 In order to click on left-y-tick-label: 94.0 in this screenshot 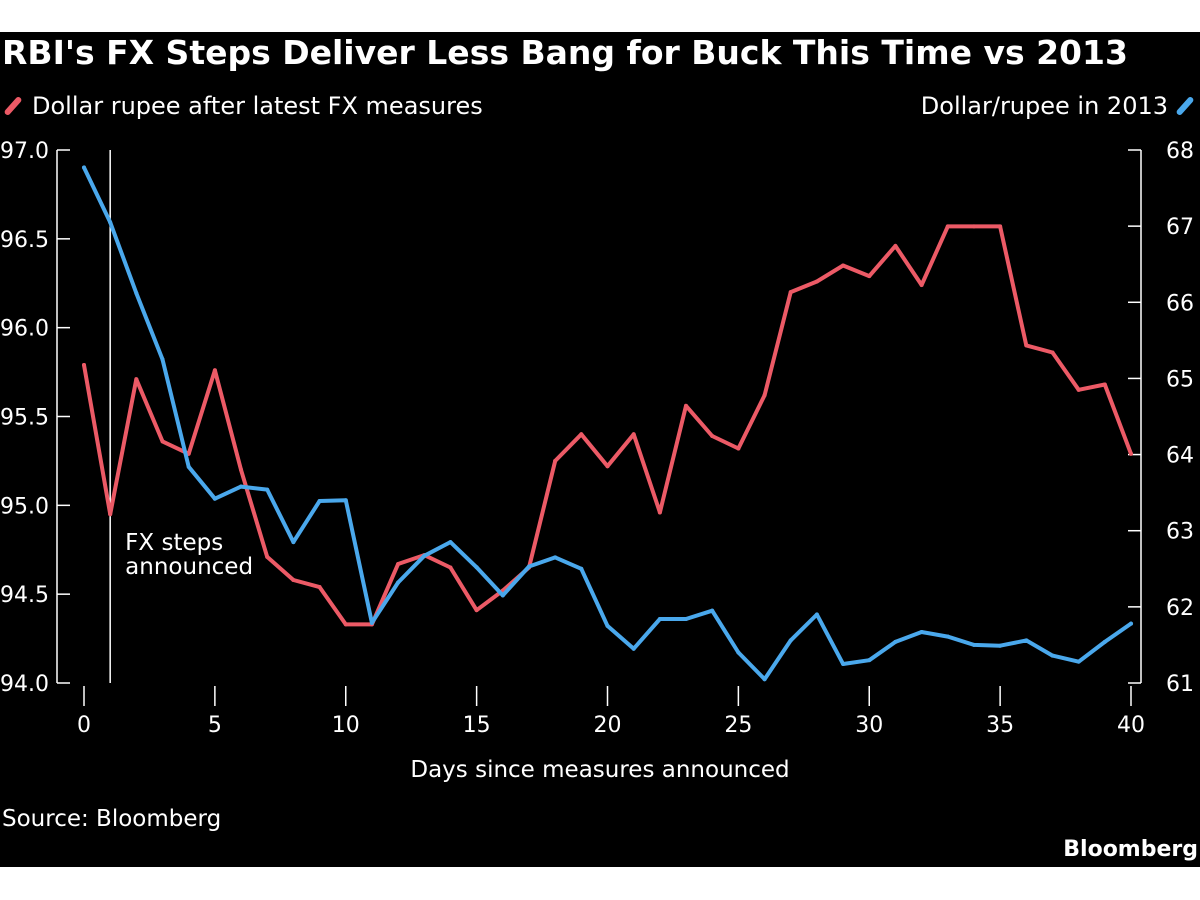, I will do `click(24, 684)`.